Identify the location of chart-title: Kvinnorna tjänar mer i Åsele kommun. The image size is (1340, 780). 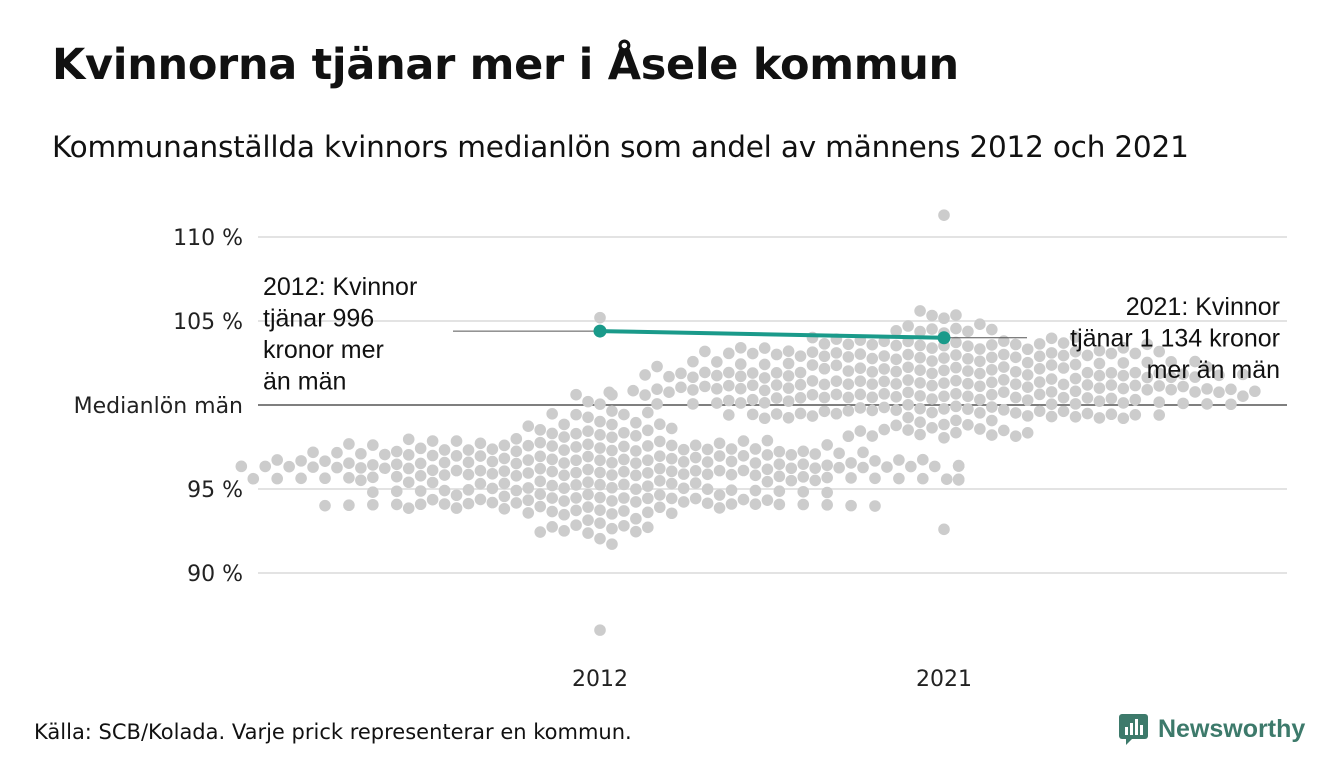
(505, 65).